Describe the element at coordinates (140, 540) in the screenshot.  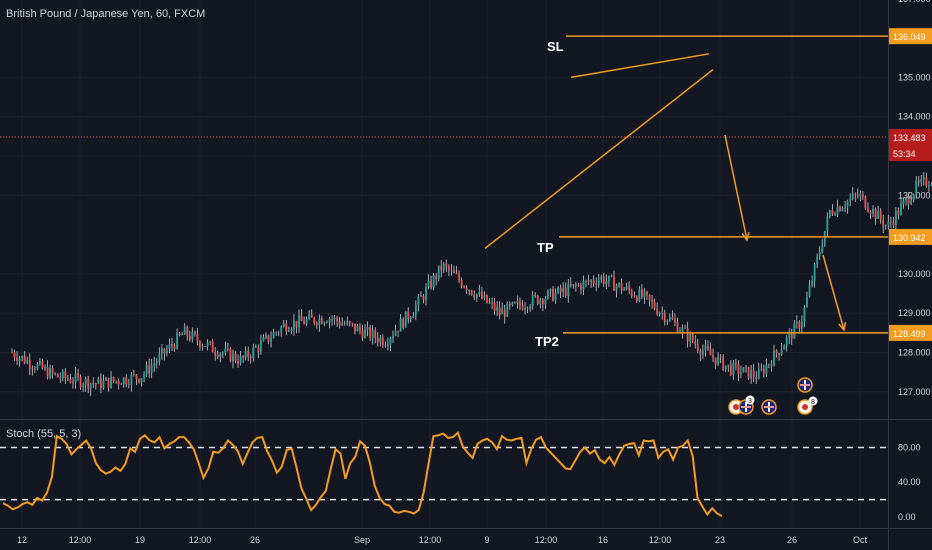
I see `time-tick-label: 19` at that location.